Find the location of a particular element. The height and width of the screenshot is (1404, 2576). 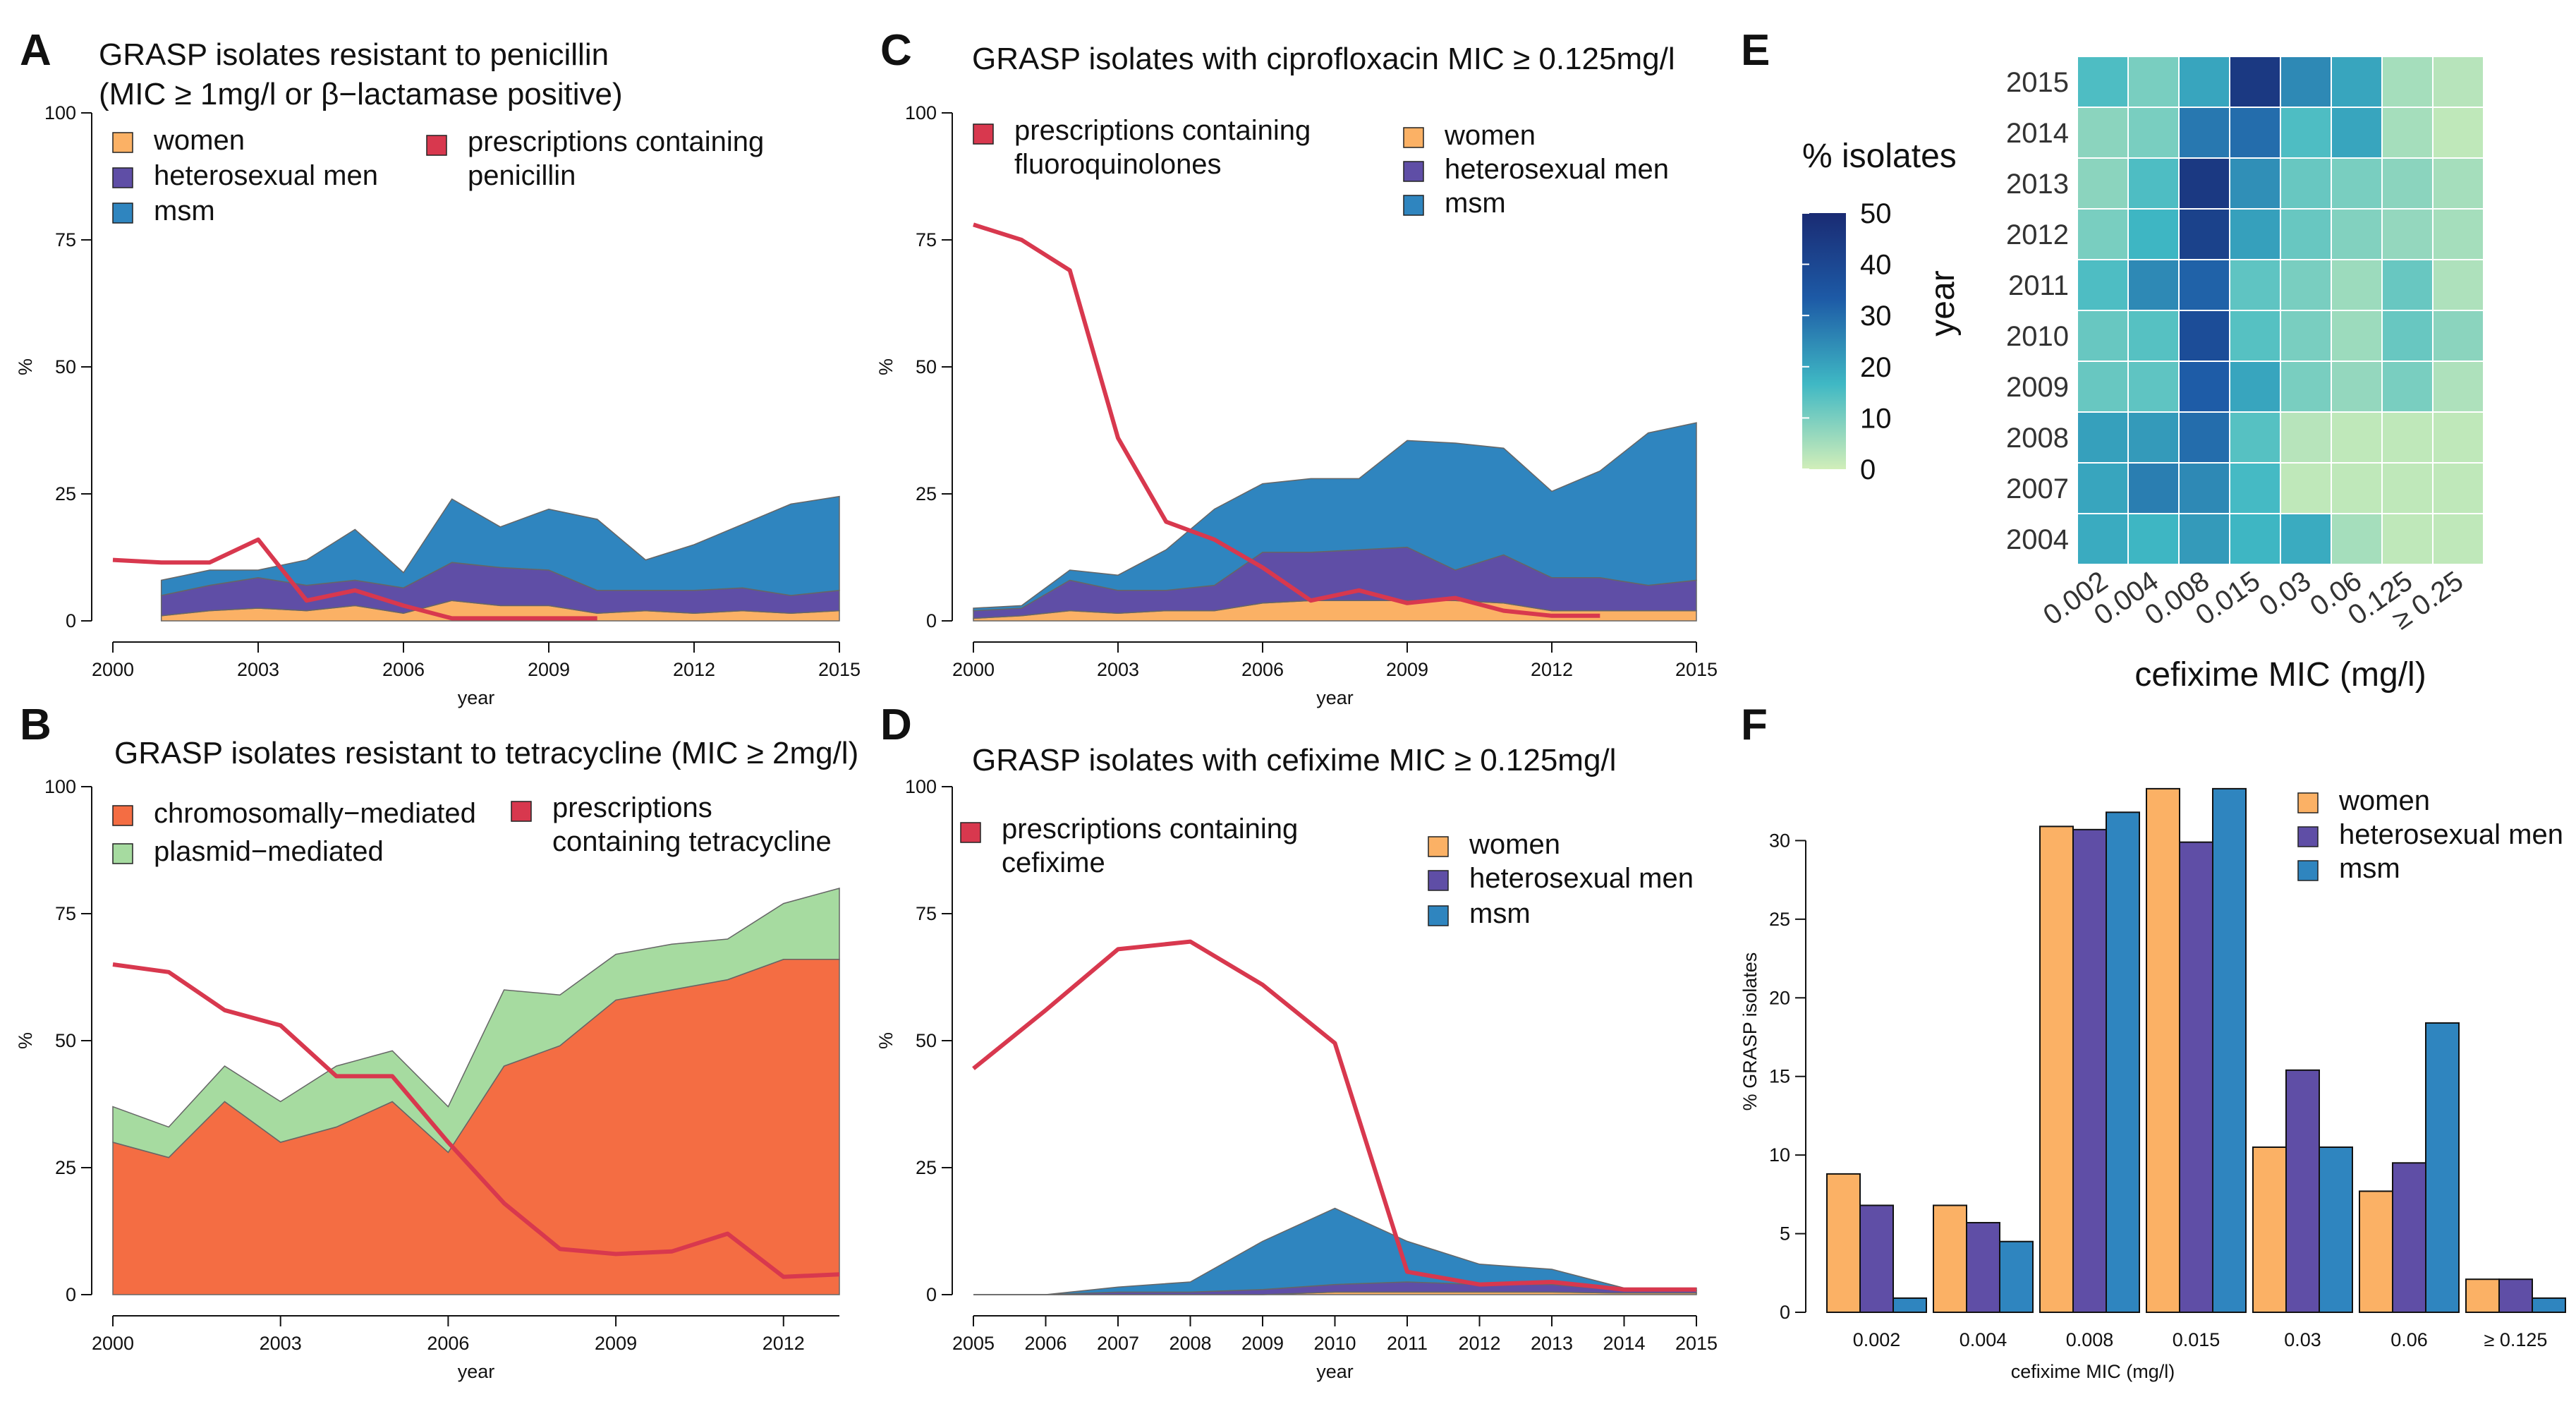

legend-swatch-prescription is located at coordinates (521, 811).